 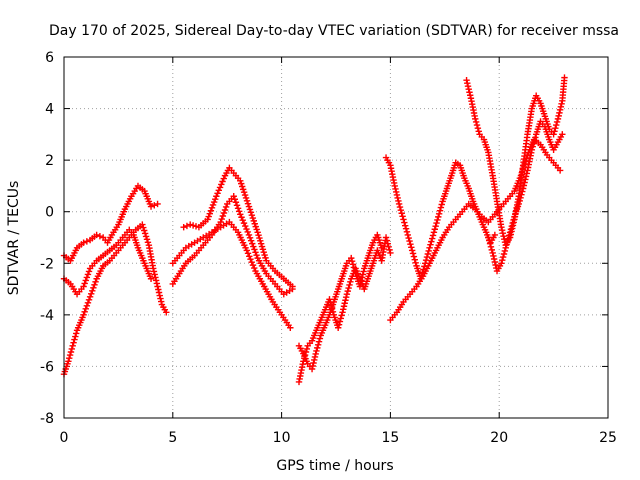 I want to click on series-track-a, so click(x=110, y=223).